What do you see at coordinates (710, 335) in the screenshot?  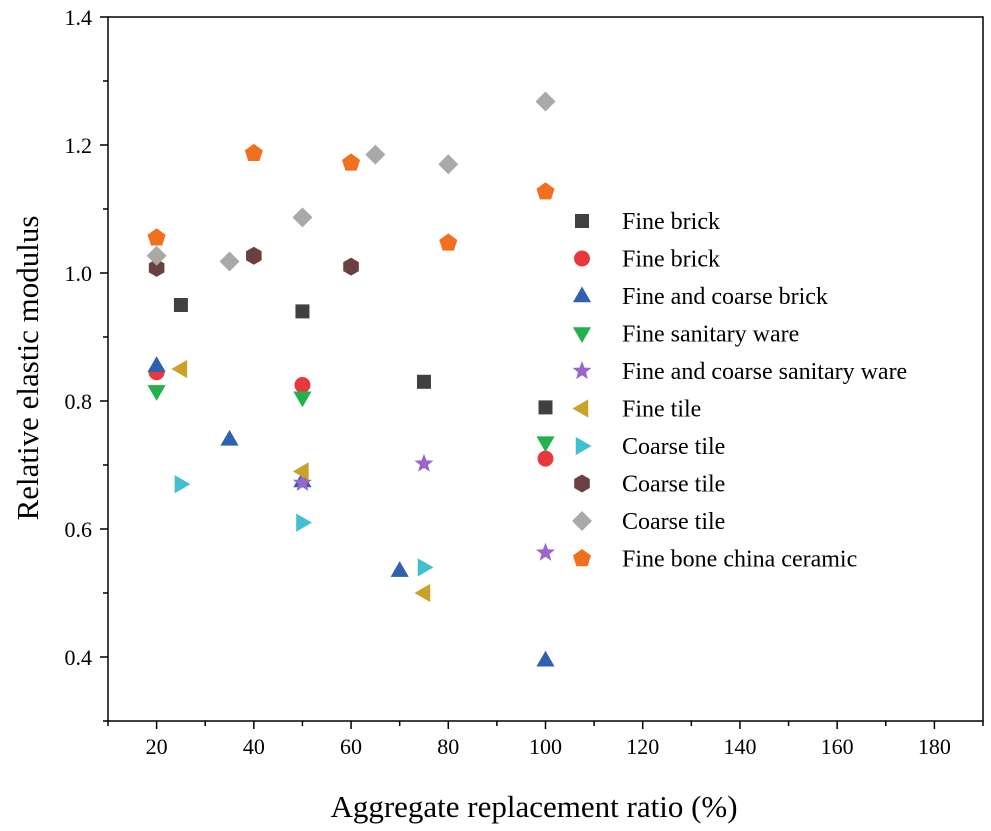 I see `legend-label: Fine sanitary ware` at bounding box center [710, 335].